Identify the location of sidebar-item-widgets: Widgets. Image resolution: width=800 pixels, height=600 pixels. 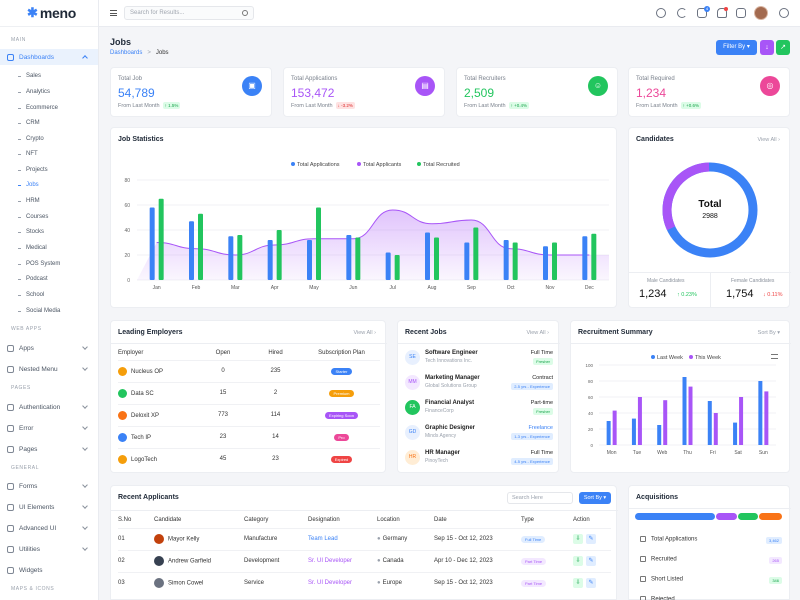
(49, 570).